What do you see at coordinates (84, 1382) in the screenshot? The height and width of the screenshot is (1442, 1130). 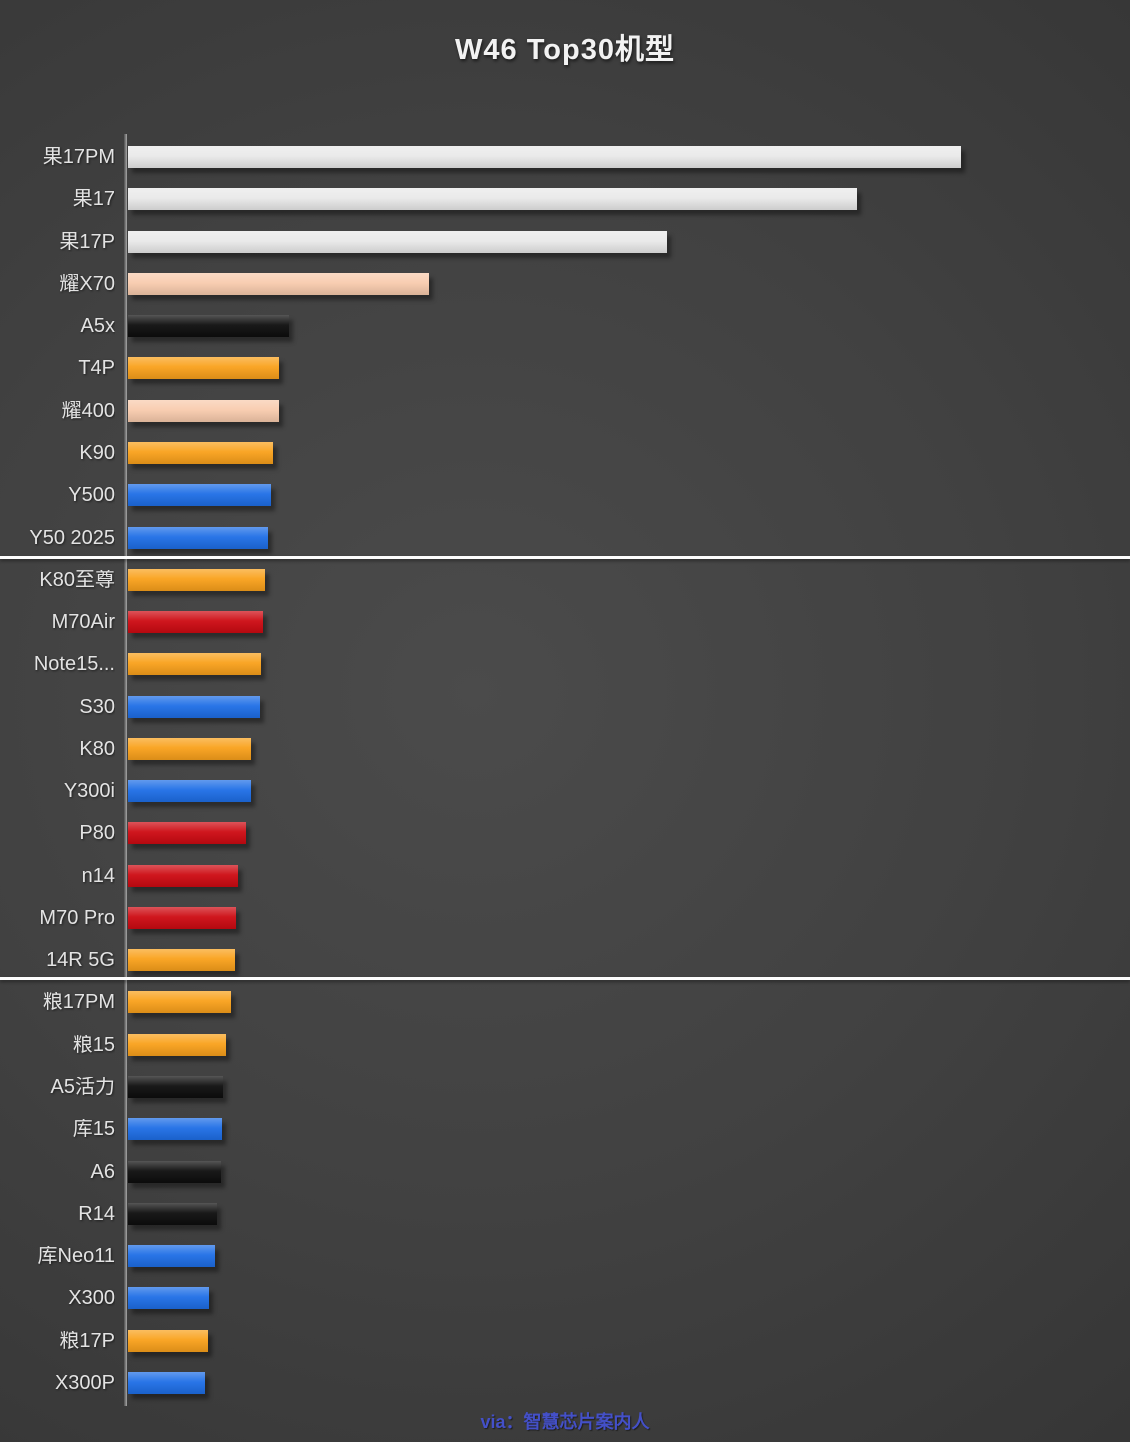 I see `bar-label: X300P` at bounding box center [84, 1382].